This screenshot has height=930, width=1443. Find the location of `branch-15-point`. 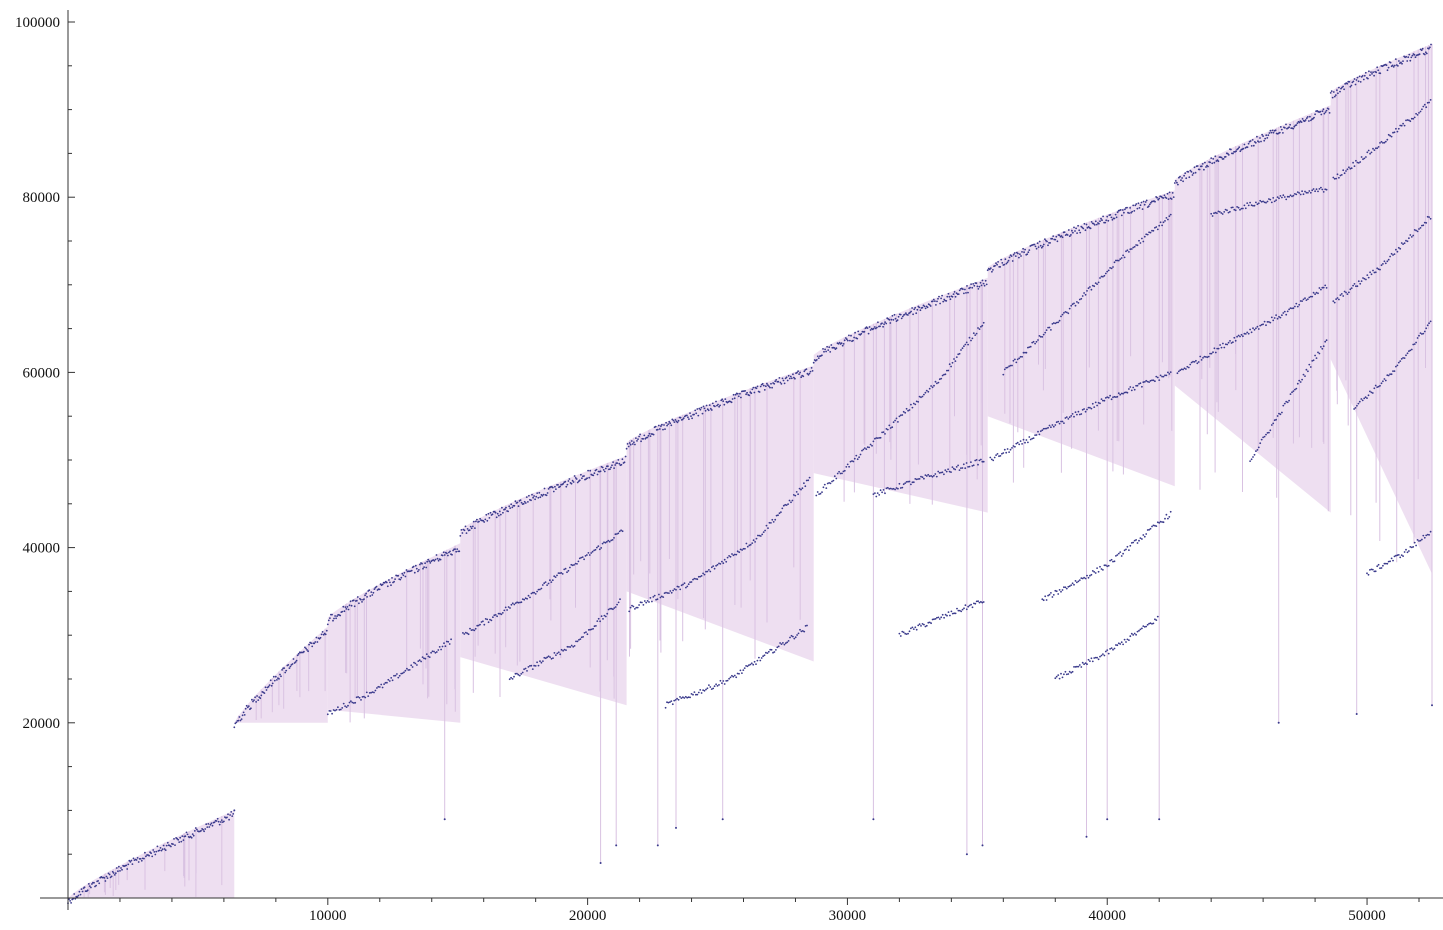

branch-15-point is located at coordinates (1414, 117).